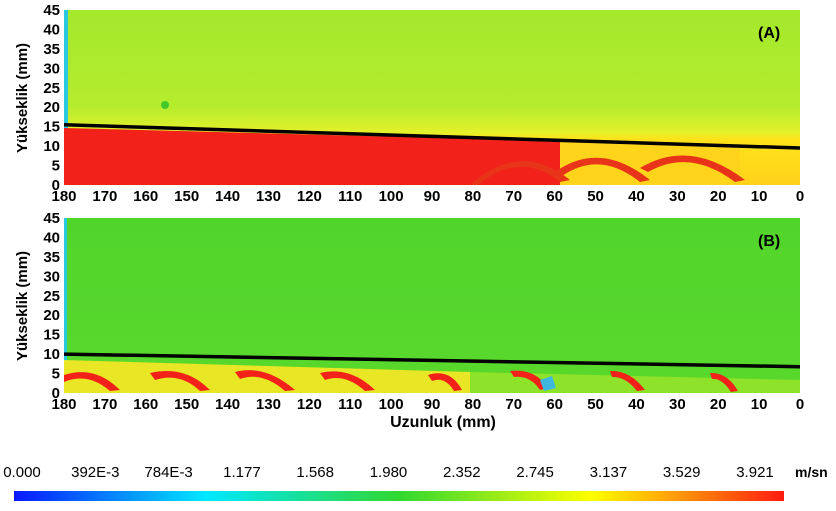 The height and width of the screenshot is (511, 836). What do you see at coordinates (51, 88) in the screenshot?
I see `panel-a-y-tick-label: 25` at bounding box center [51, 88].